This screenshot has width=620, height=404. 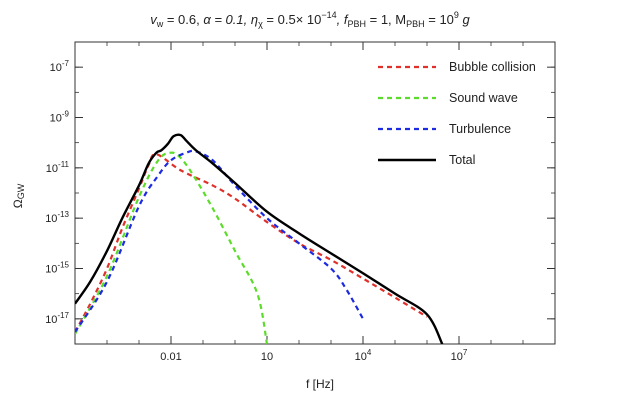 What do you see at coordinates (170, 357) in the screenshot?
I see `x-tick-label: 0.01` at bounding box center [170, 357].